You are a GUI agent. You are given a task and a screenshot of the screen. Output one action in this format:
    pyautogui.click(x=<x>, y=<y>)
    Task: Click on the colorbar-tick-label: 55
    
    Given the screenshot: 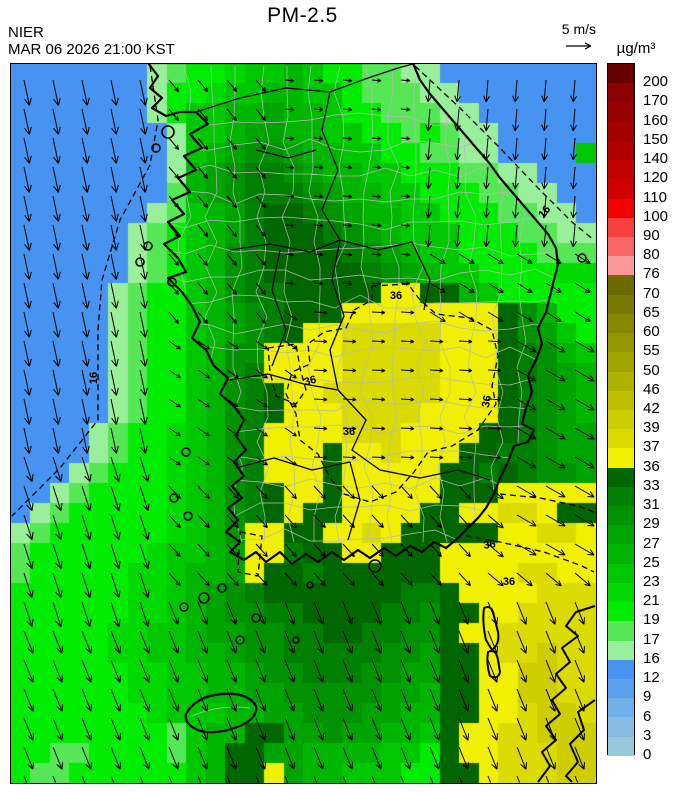 What is the action you would take?
    pyautogui.click(x=651, y=351)
    